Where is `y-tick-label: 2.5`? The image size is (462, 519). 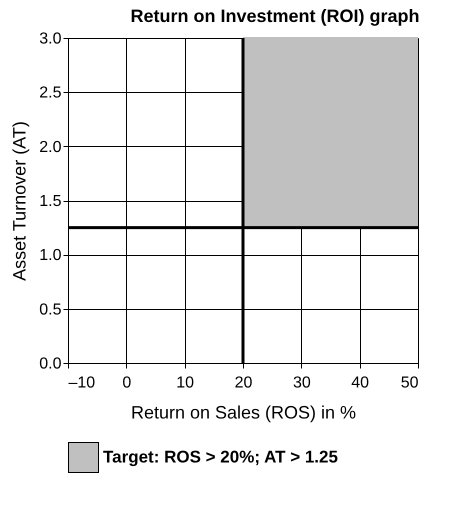
y-tick-label: 2.5 is located at coordinates (50, 93).